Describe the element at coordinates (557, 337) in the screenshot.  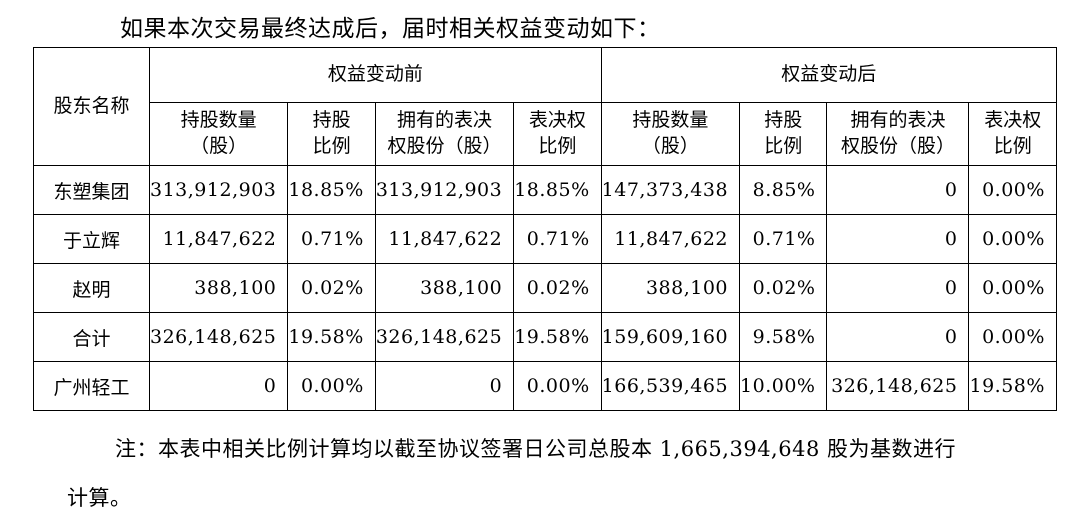
I see `cell-before-voting-ratio: 19.58%` at that location.